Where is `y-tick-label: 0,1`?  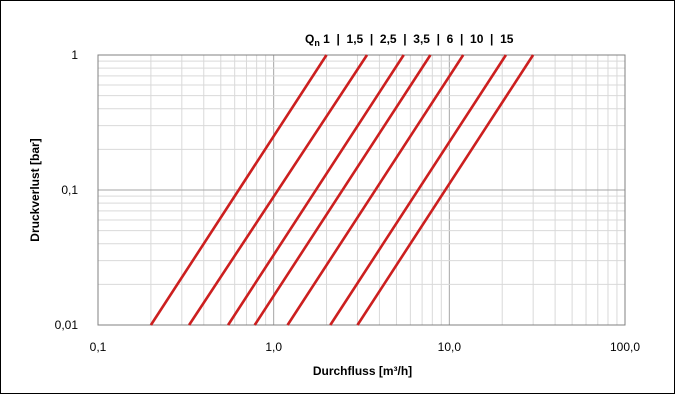
y-tick-label: 0,1 is located at coordinates (69, 190).